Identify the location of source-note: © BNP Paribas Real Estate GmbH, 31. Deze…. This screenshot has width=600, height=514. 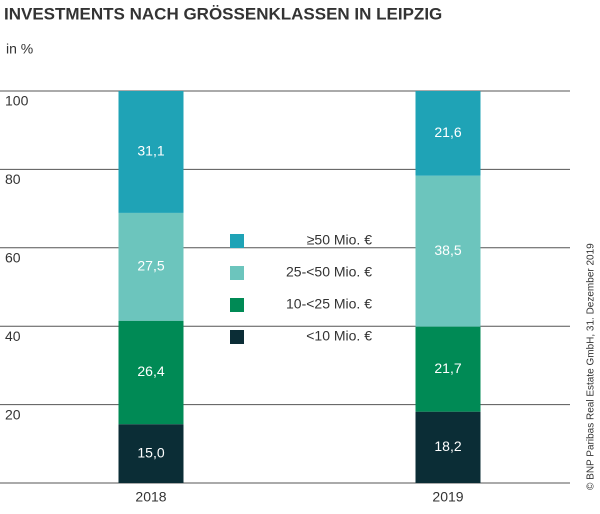
(591, 366).